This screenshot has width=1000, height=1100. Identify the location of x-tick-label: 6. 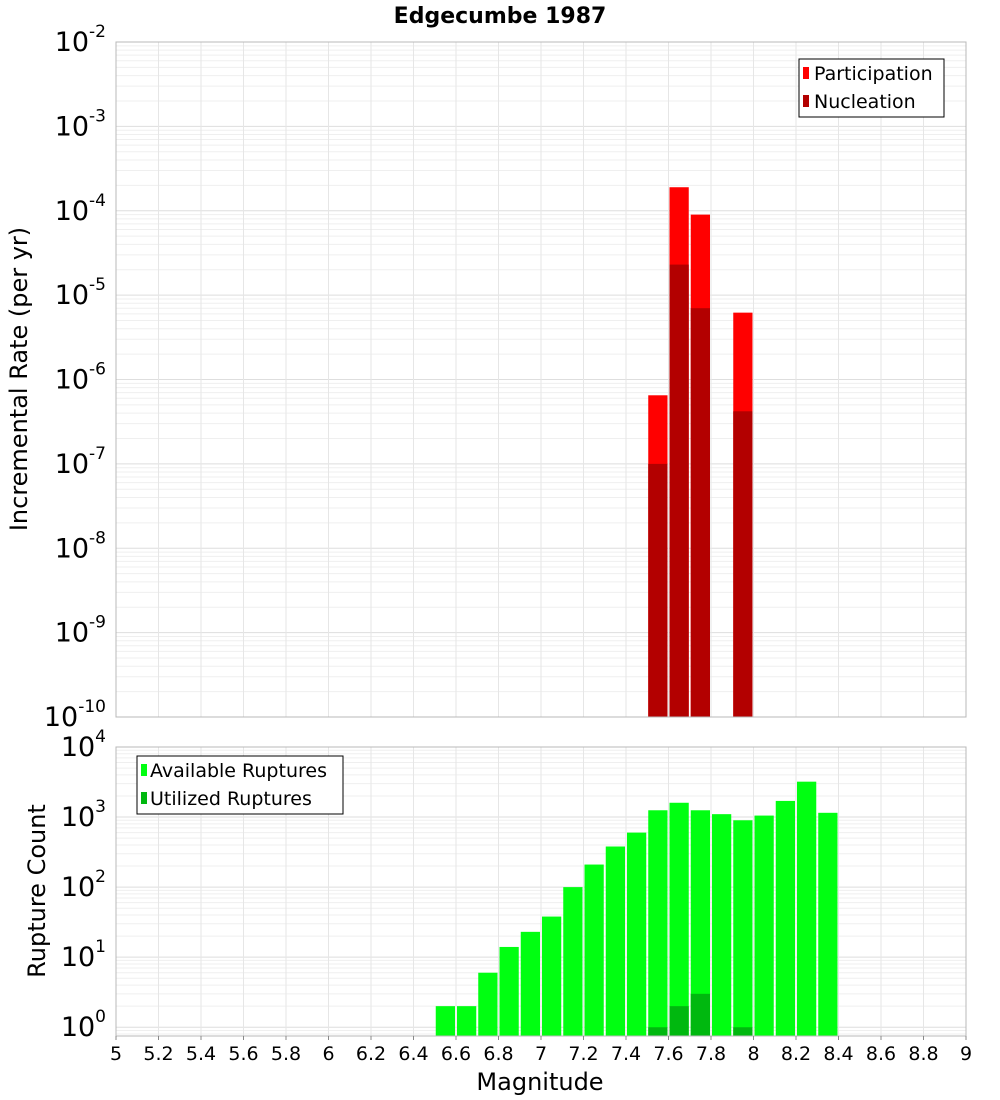
(328, 1054).